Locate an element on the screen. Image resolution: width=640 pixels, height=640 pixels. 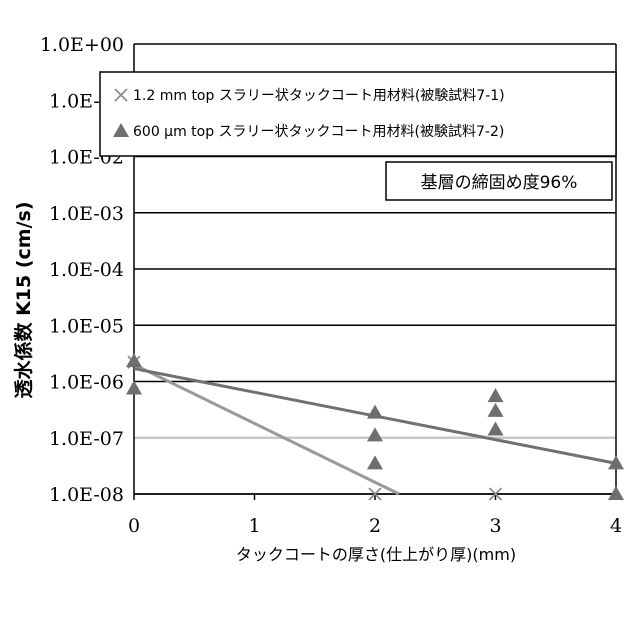
y-tick-label: 1.0E-07 is located at coordinates (86, 439).